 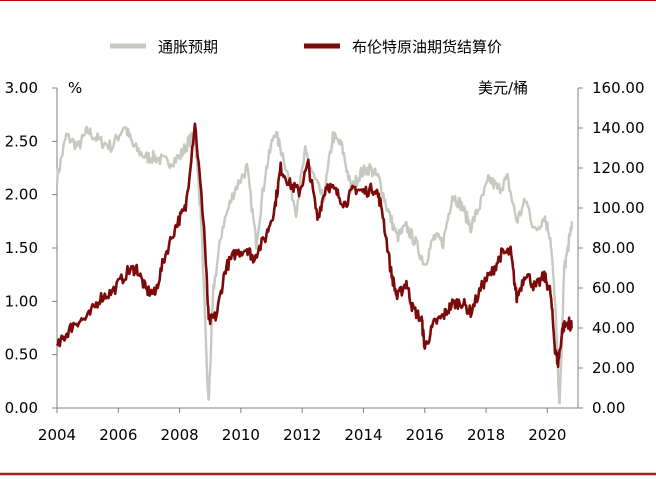 I want to click on left-tick-label: 2.50, so click(x=21, y=141).